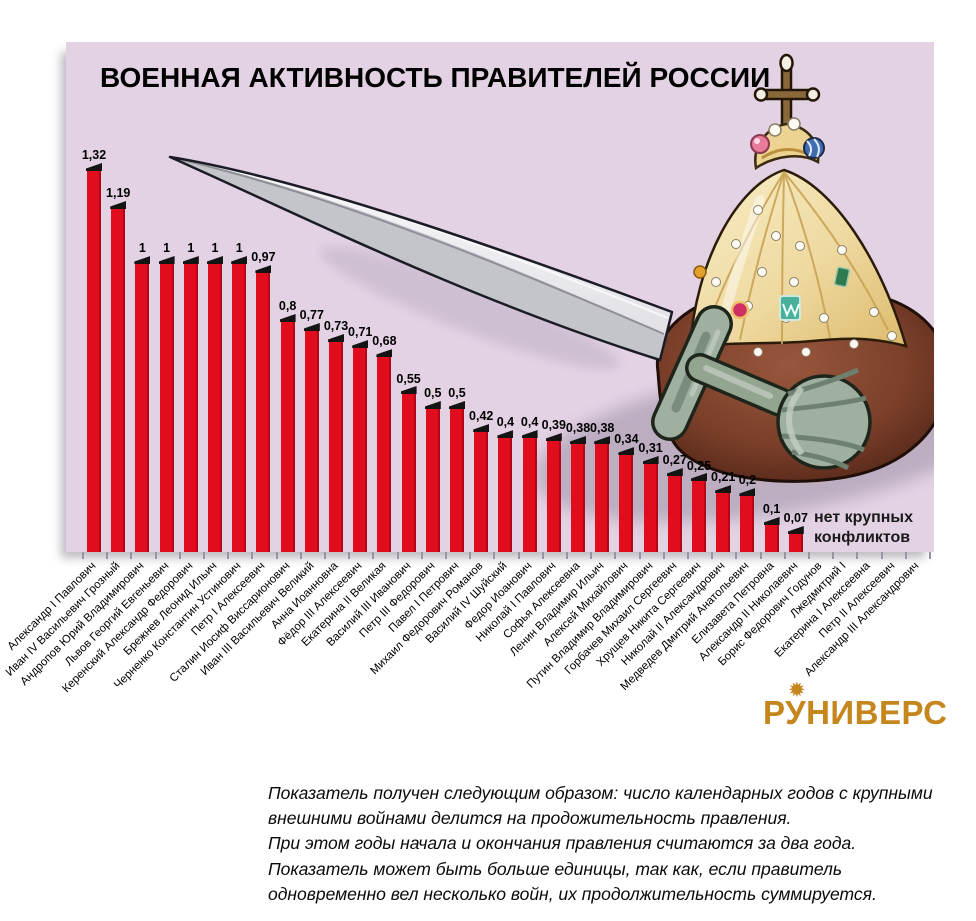  I want to click on bar-value-label: 0,55, so click(408, 378).